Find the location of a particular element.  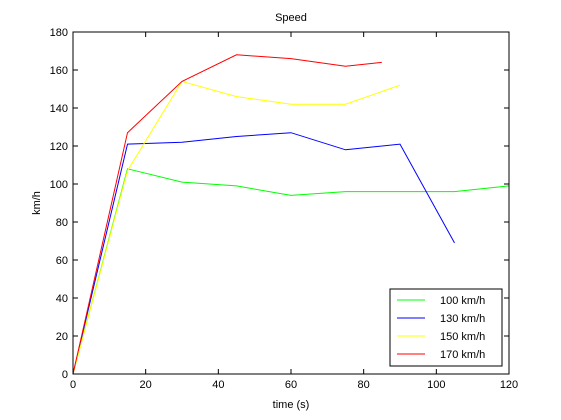

x-axis-title: time (s) is located at coordinates (291, 405).